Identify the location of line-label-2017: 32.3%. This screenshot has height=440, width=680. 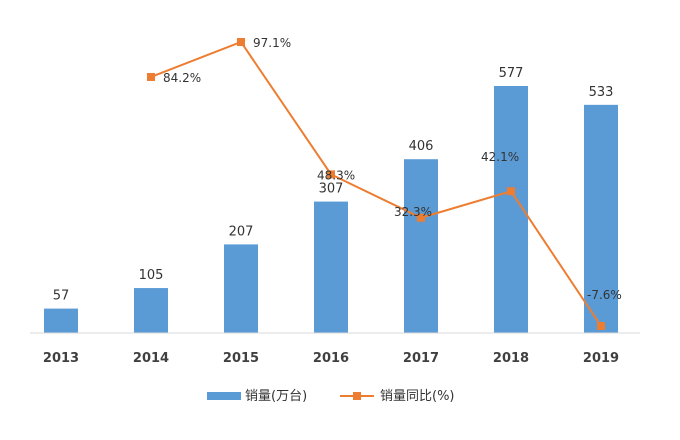
(413, 212).